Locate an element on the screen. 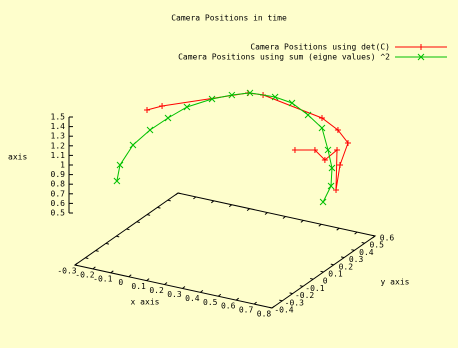 Image resolution: width=458 pixels, height=348 pixels. z-axis-label: axis is located at coordinates (17, 157).